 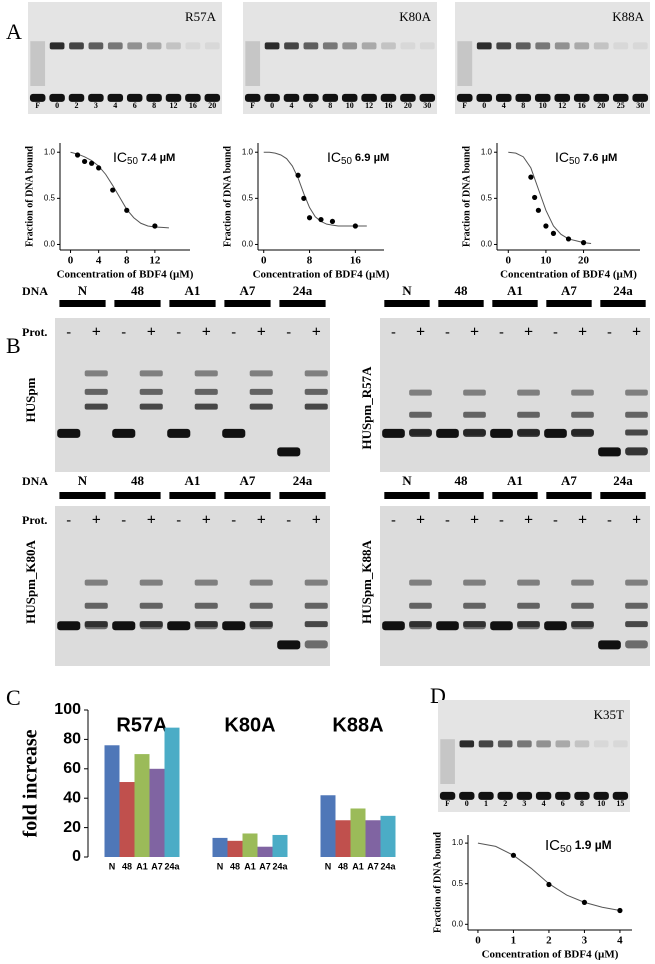 What do you see at coordinates (628, 16) in the screenshot?
I see `gel-label: K88A` at bounding box center [628, 16].